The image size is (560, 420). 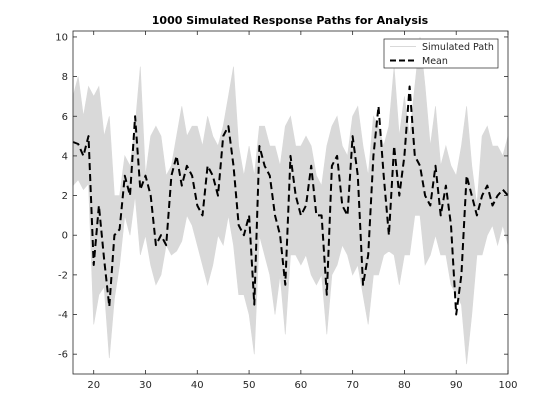 What do you see at coordinates (352, 385) in the screenshot?
I see `x-tick-label: 70` at bounding box center [352, 385].